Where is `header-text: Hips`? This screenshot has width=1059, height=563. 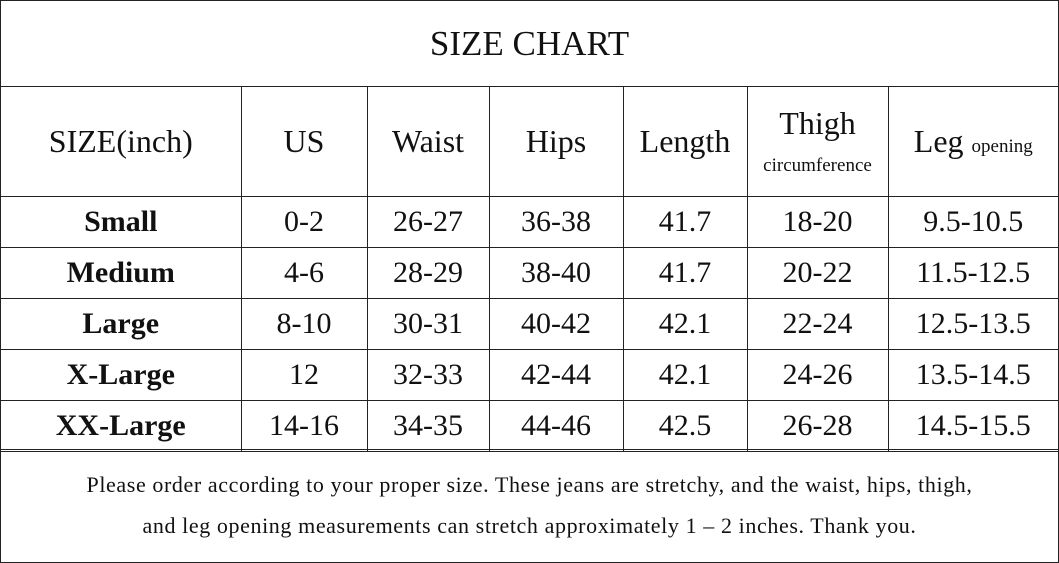
header-text: Hips is located at coordinates (556, 141).